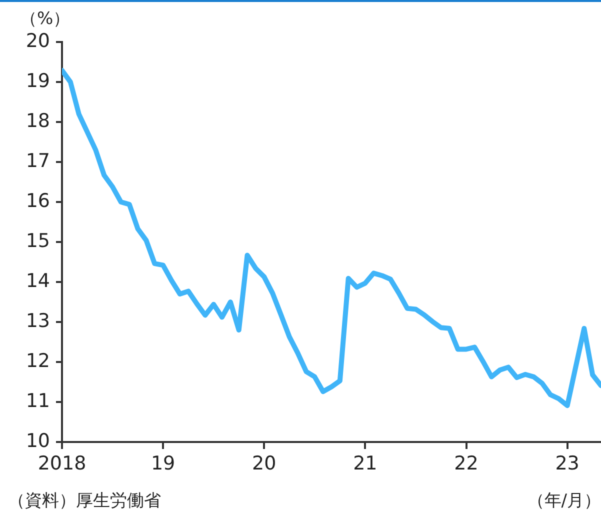  What do you see at coordinates (84, 500) in the screenshot?
I see `text: （資料）厚生労働省` at bounding box center [84, 500].